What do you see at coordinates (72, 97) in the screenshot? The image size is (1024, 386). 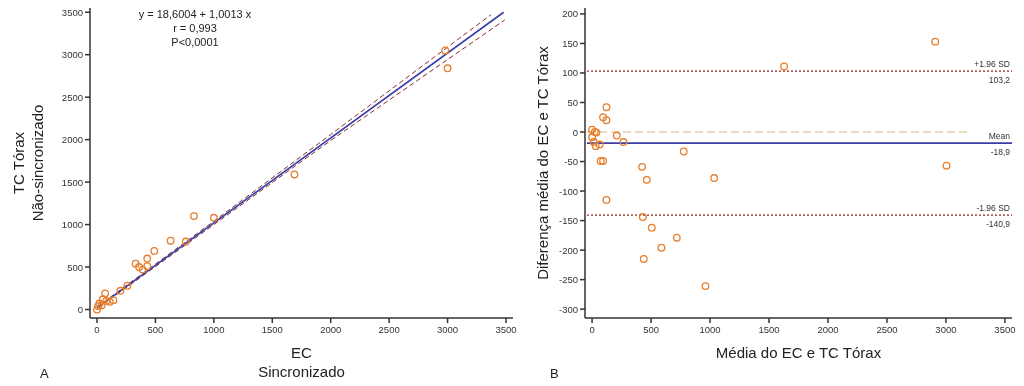 I see `y-tick-label: 2500` at bounding box center [72, 97].